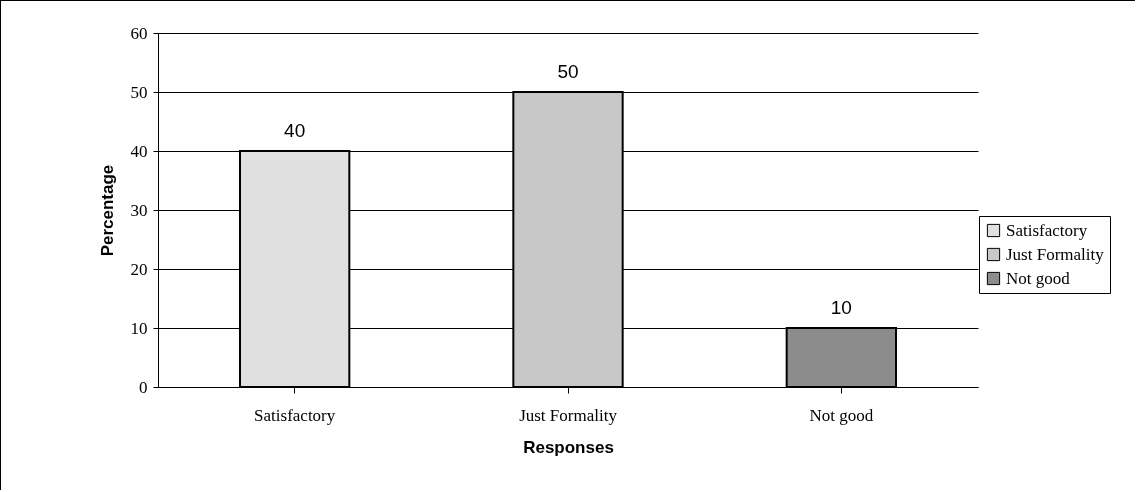 This screenshot has height=492, width=1137. Describe the element at coordinates (139, 33) in the screenshot. I see `y-tick-label: 60` at that location.